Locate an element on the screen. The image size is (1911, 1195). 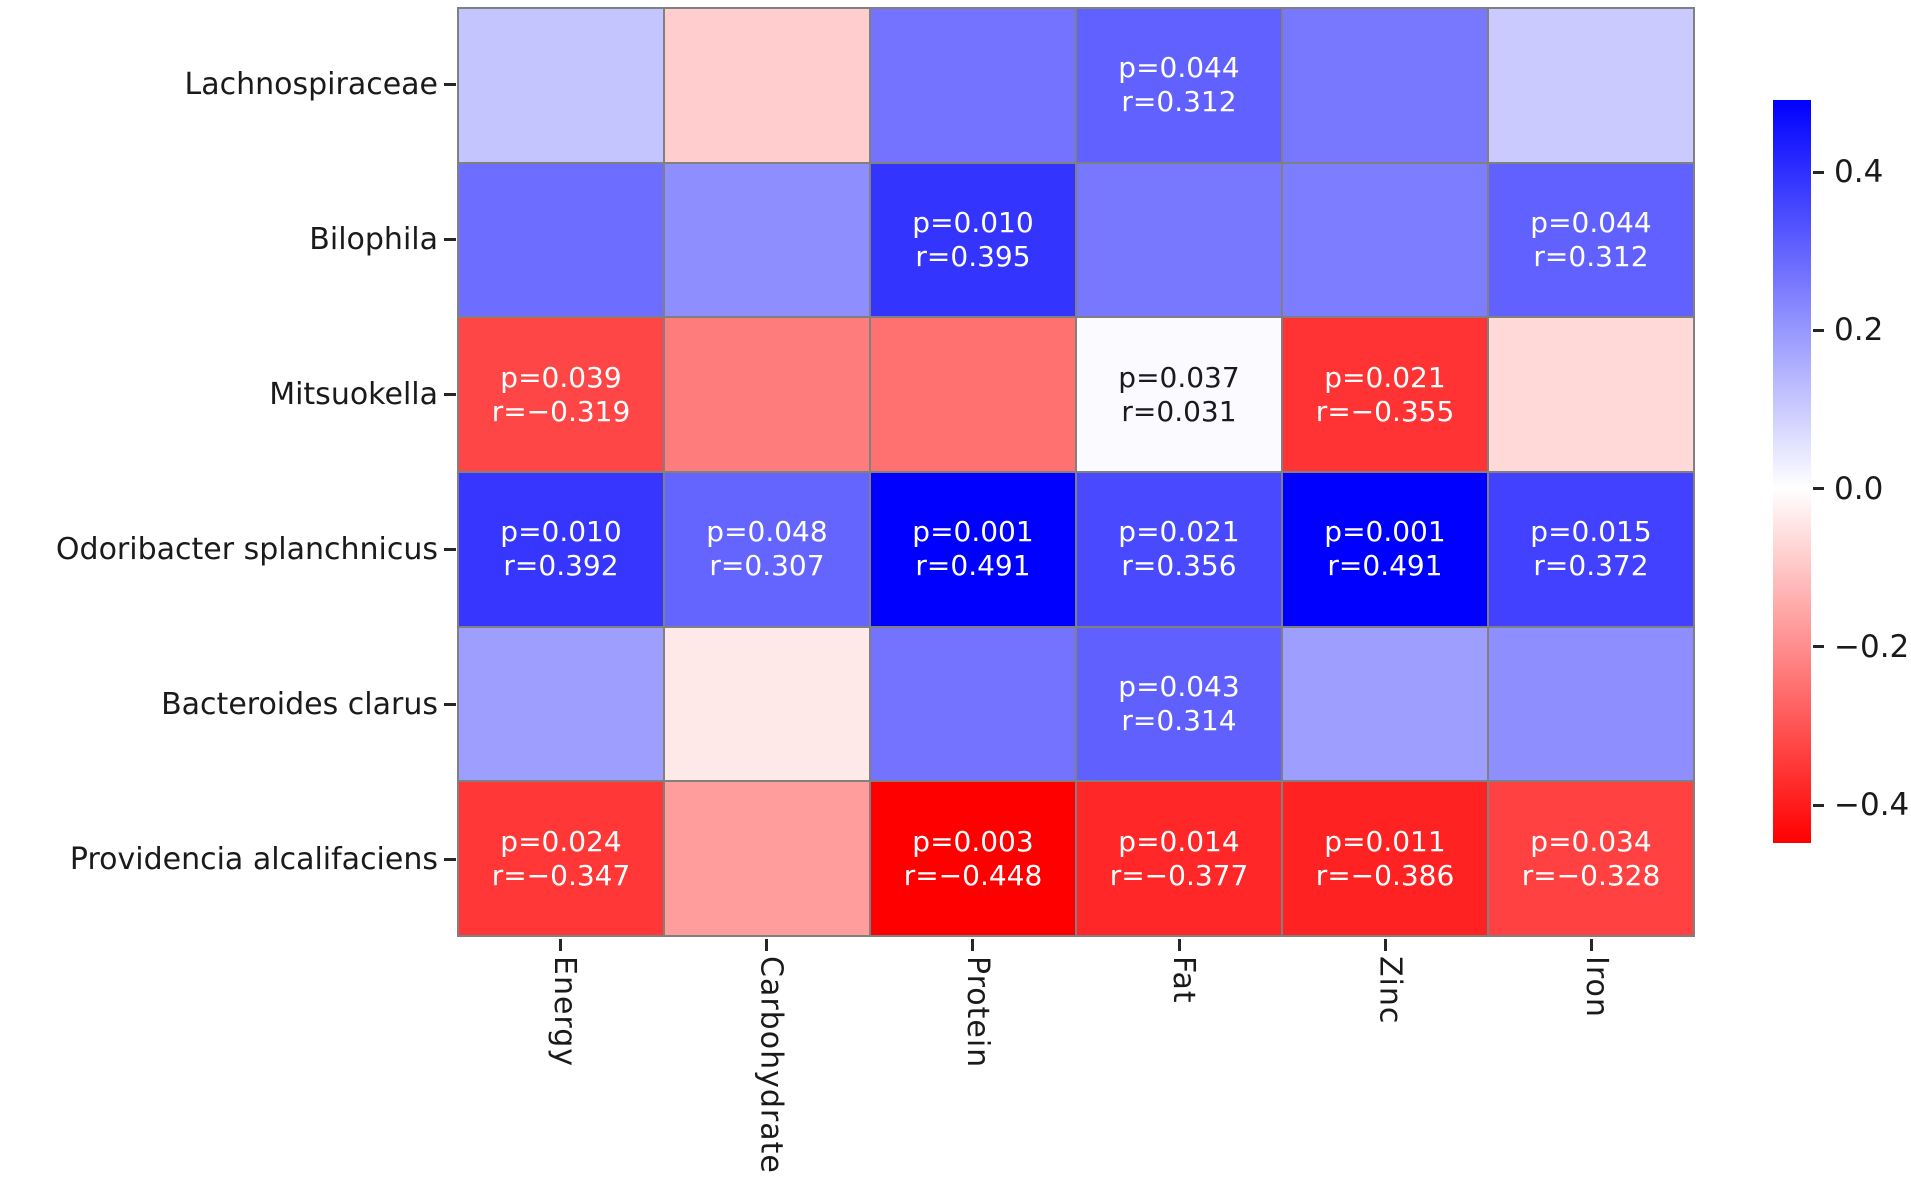
column-label: Carbohydrate is located at coordinates (771, 1065).